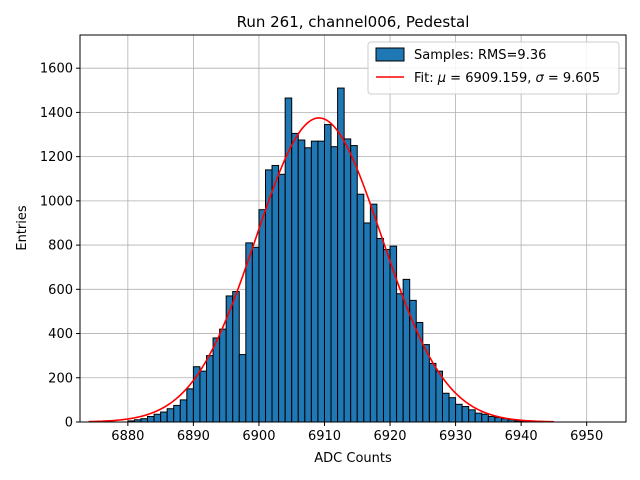 This screenshot has width=640, height=480. I want to click on x-tick-label: 6920, so click(389, 436).